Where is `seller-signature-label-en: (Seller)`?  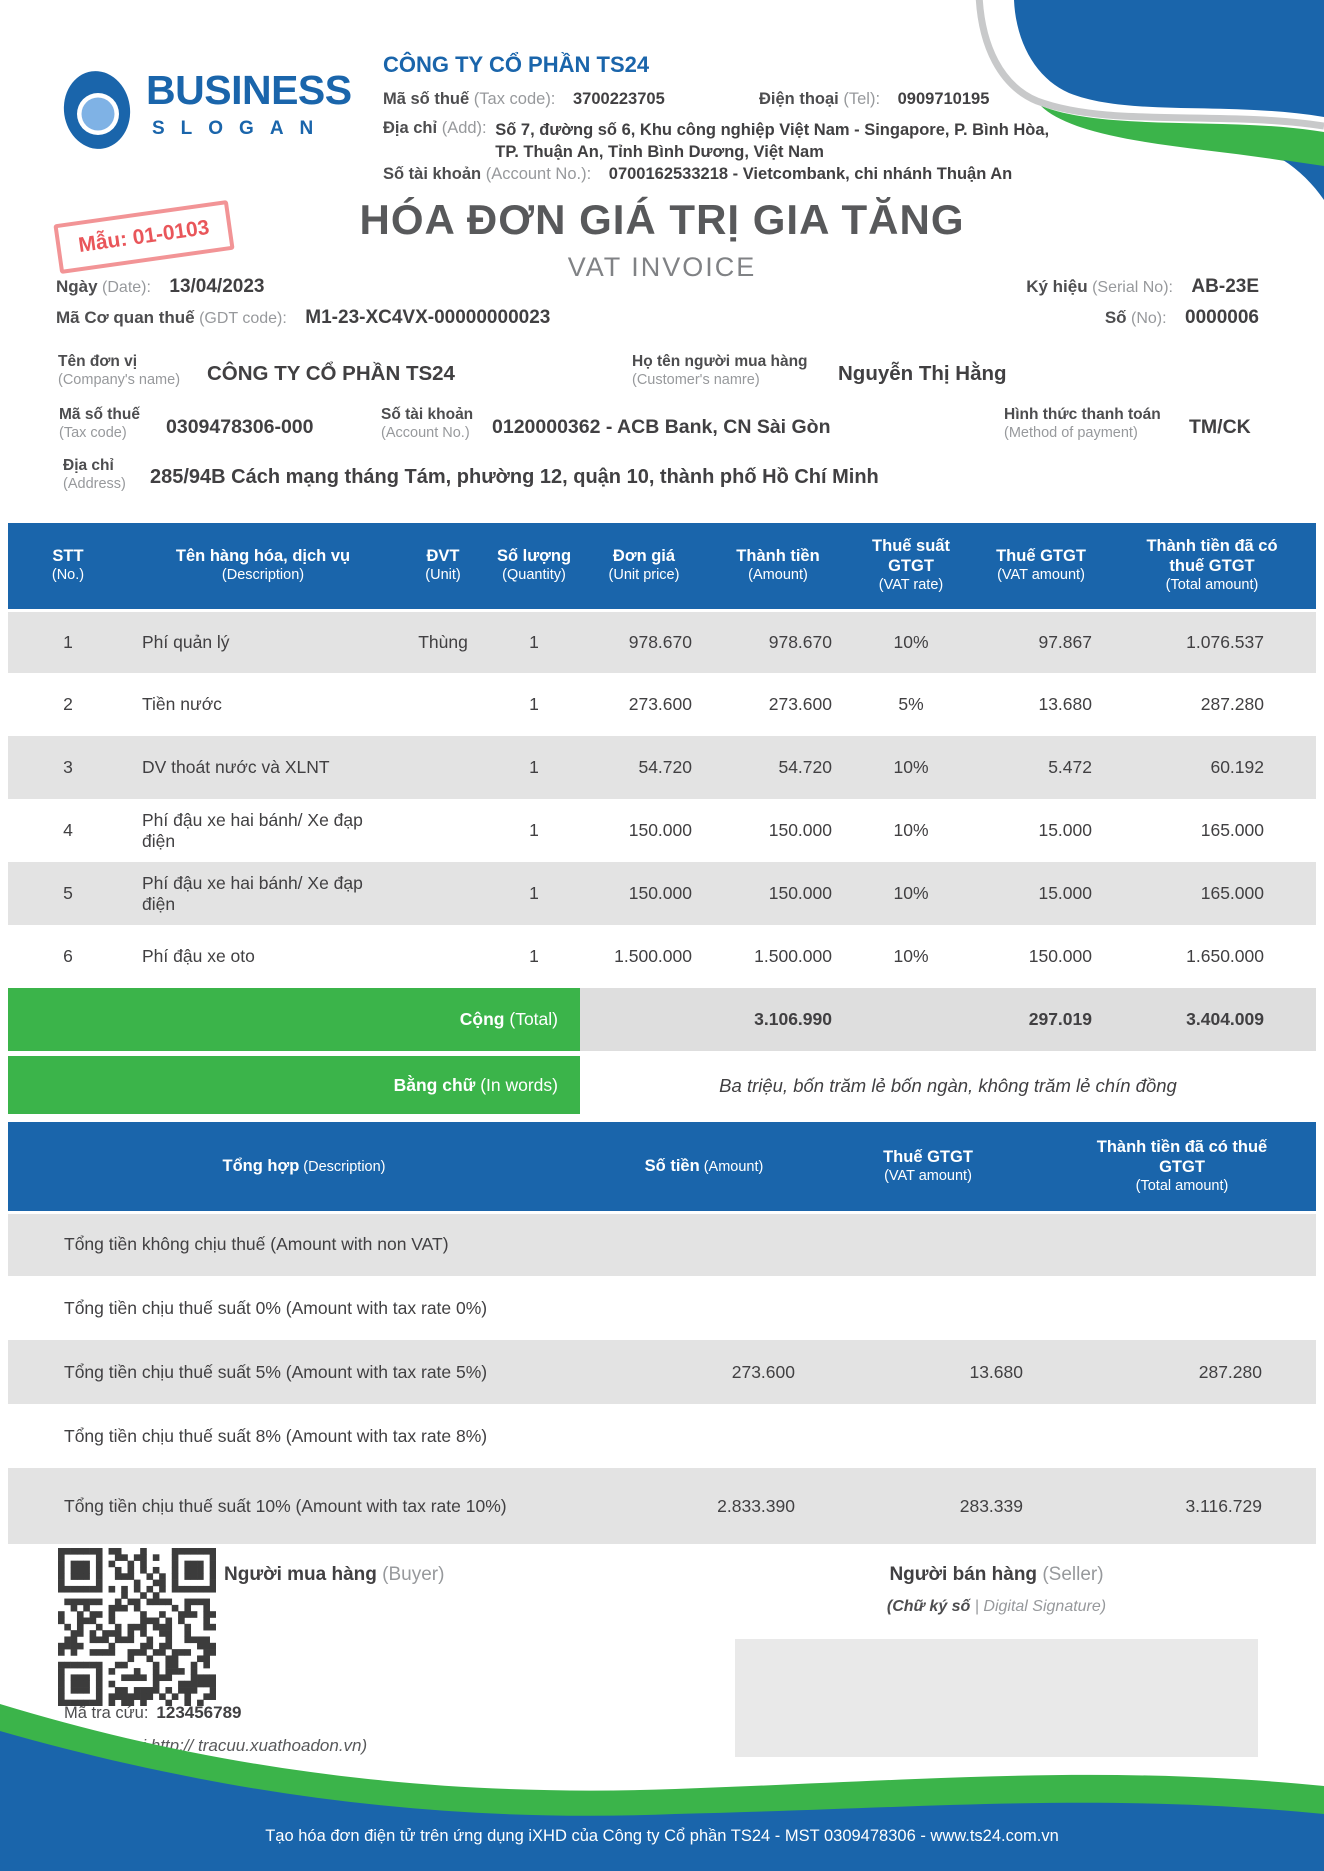 seller-signature-label-en: (Seller) is located at coordinates (1073, 1574).